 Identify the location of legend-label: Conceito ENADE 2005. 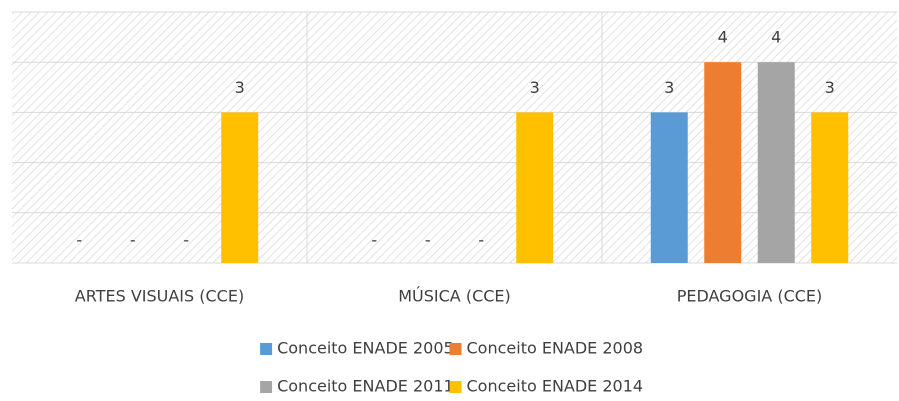
(365, 348).